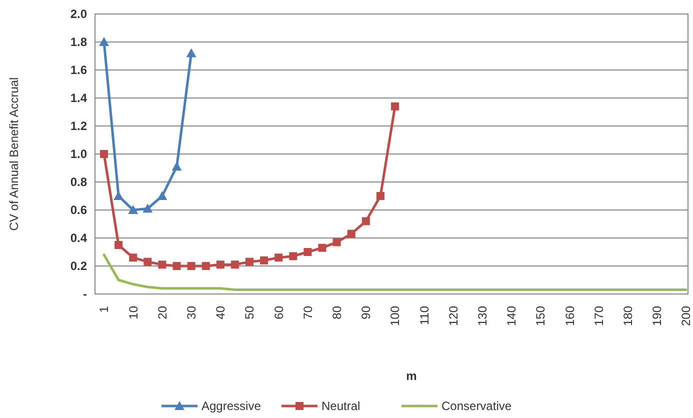  What do you see at coordinates (511, 316) in the screenshot?
I see `x-tick-label: 140` at bounding box center [511, 316].